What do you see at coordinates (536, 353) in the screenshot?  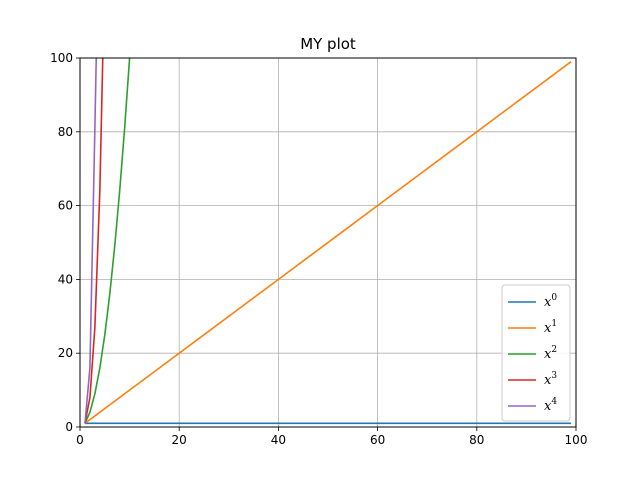 I see `legend-box` at bounding box center [536, 353].